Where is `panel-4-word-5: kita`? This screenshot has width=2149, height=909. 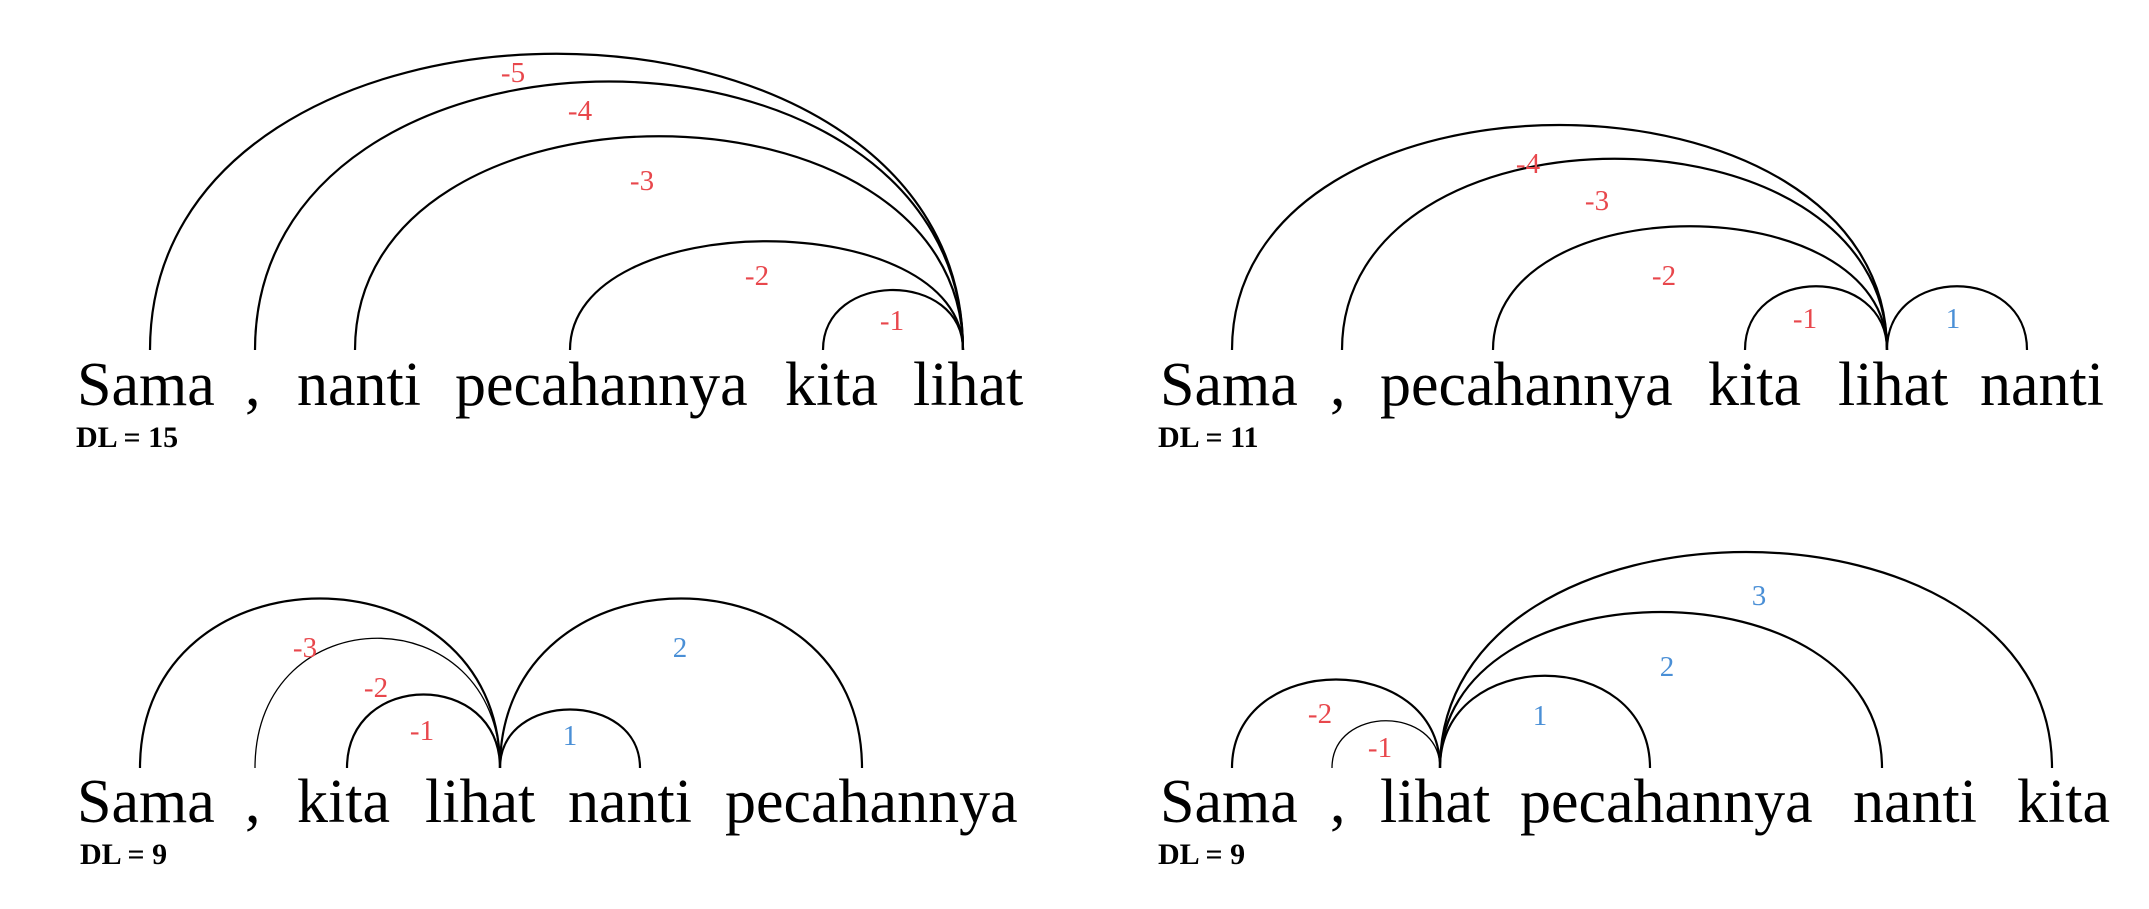
panel-4-word-5: kita is located at coordinates (2063, 802).